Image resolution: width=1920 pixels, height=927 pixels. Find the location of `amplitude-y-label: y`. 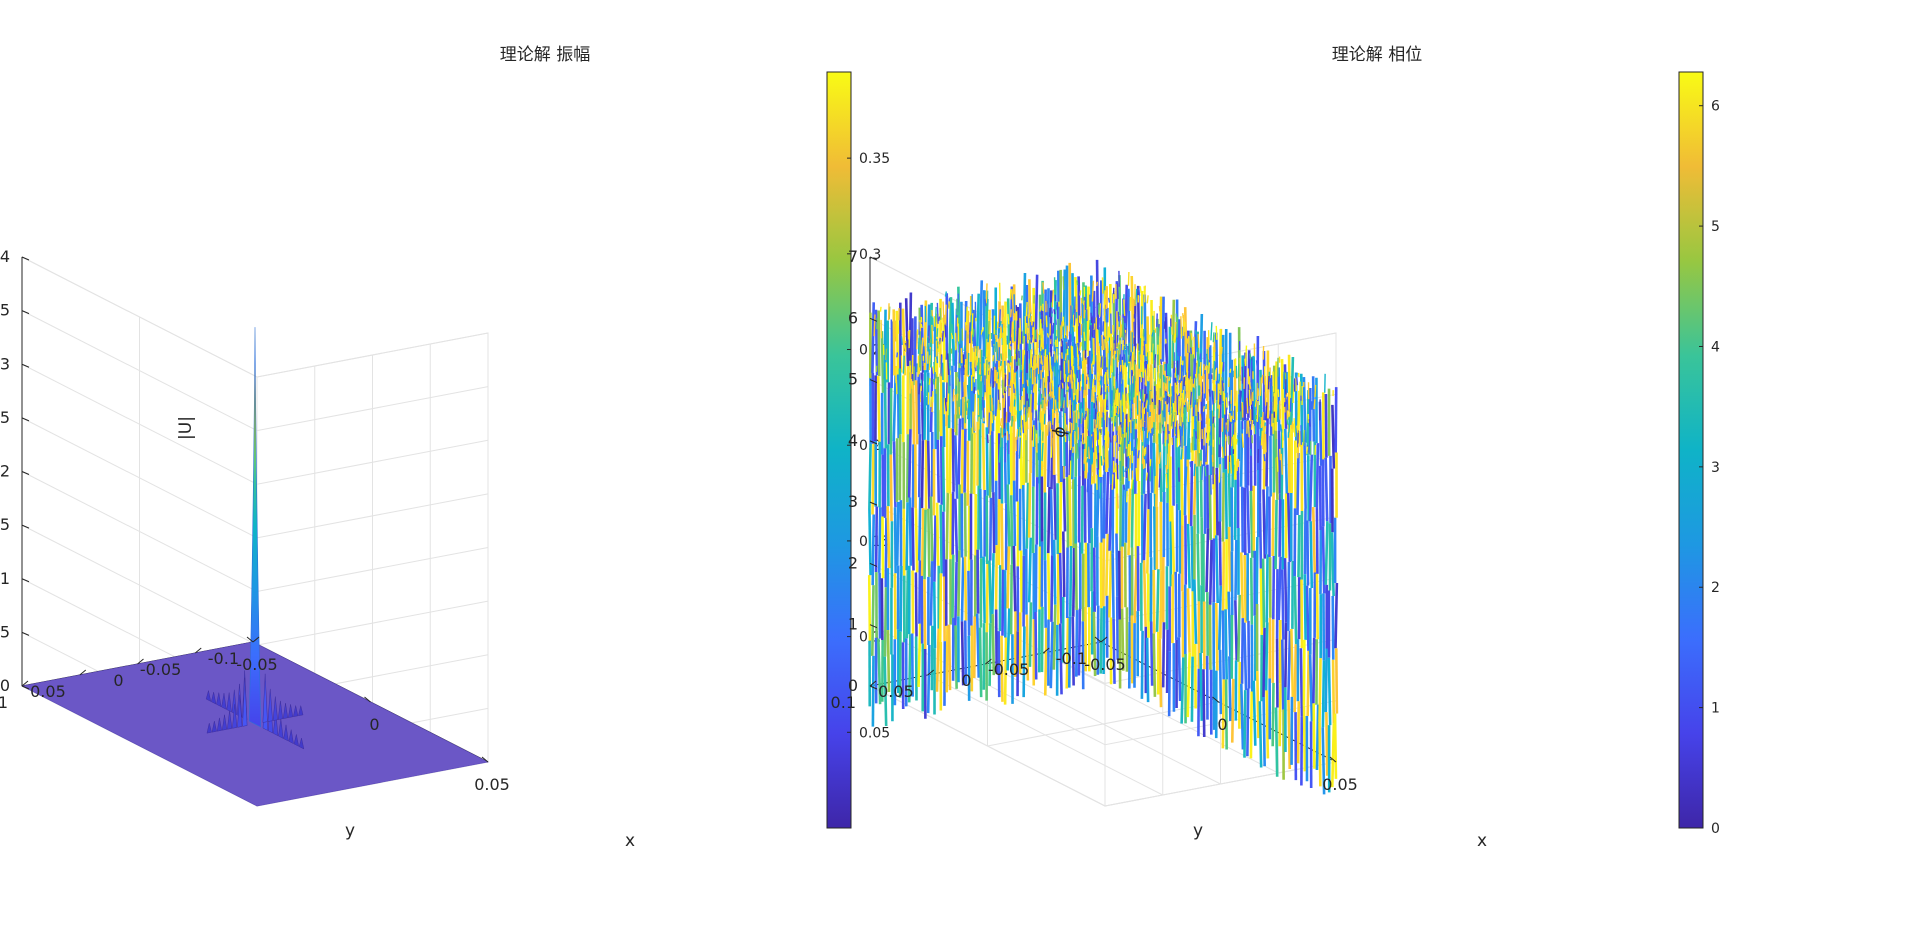

amplitude-y-label: y is located at coordinates (350, 831).